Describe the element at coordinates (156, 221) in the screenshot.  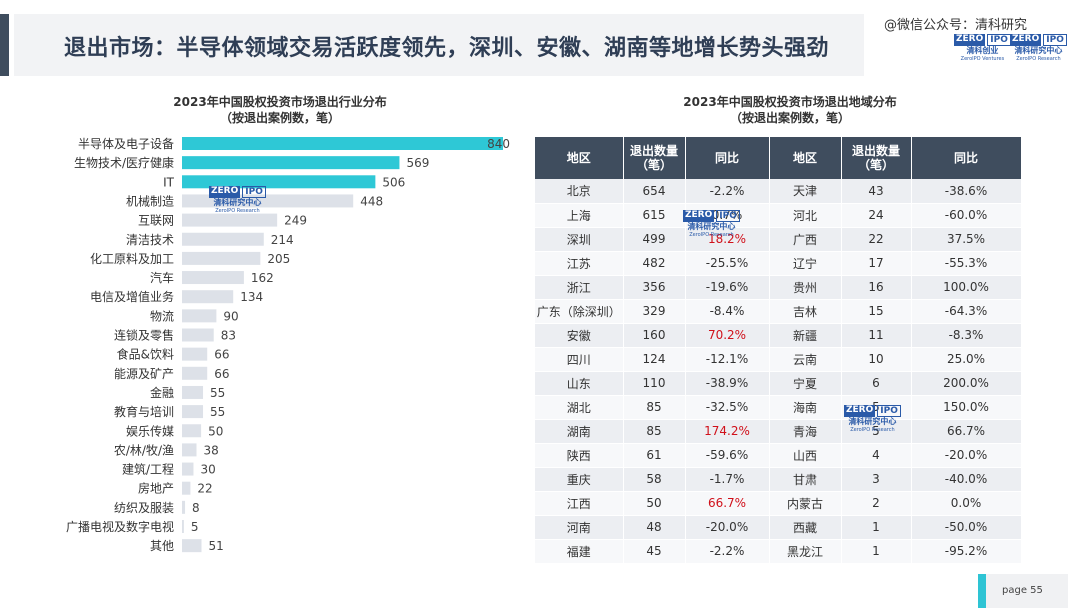
I see `category-label: 互联网` at that location.